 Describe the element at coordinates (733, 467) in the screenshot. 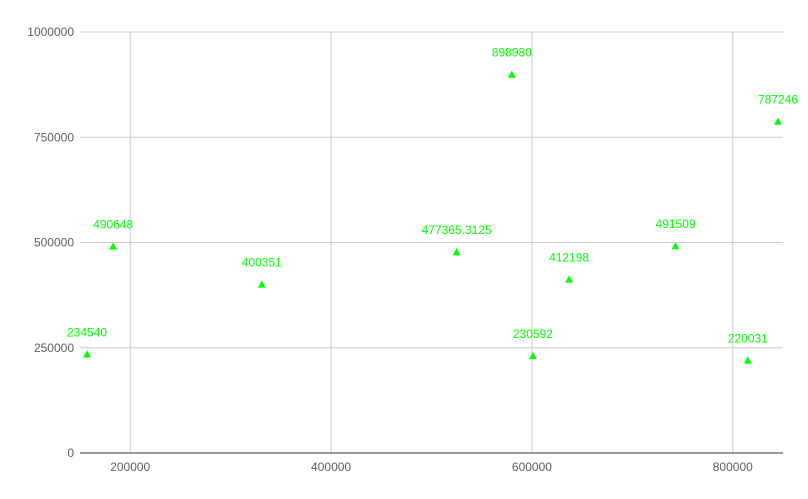

I see `x-tick-label: 800000` at that location.